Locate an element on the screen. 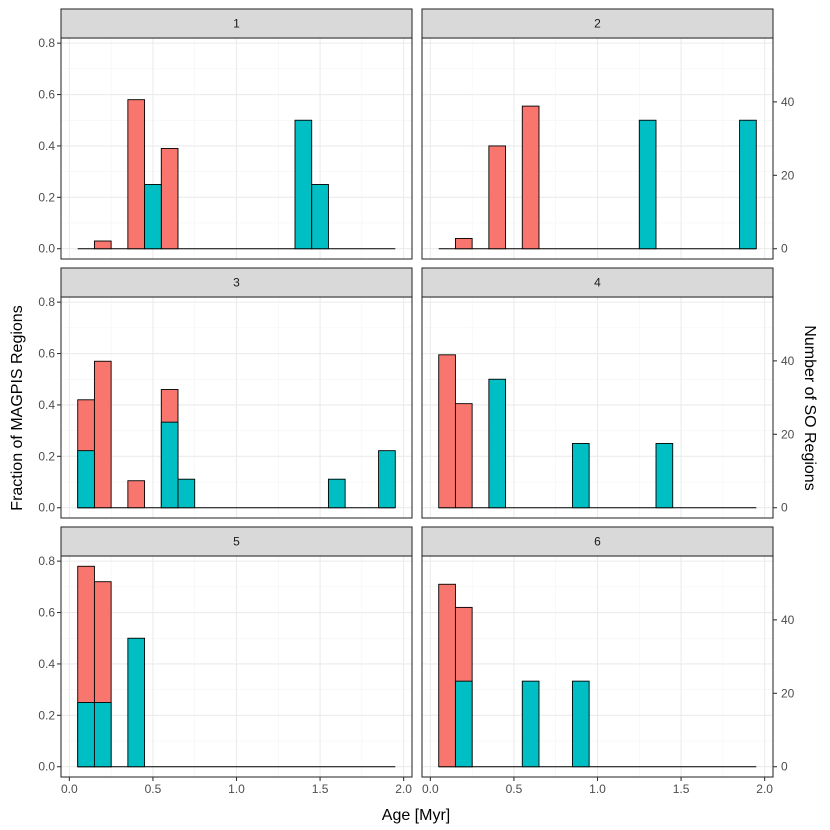  strip-label: 6 is located at coordinates (597, 542).